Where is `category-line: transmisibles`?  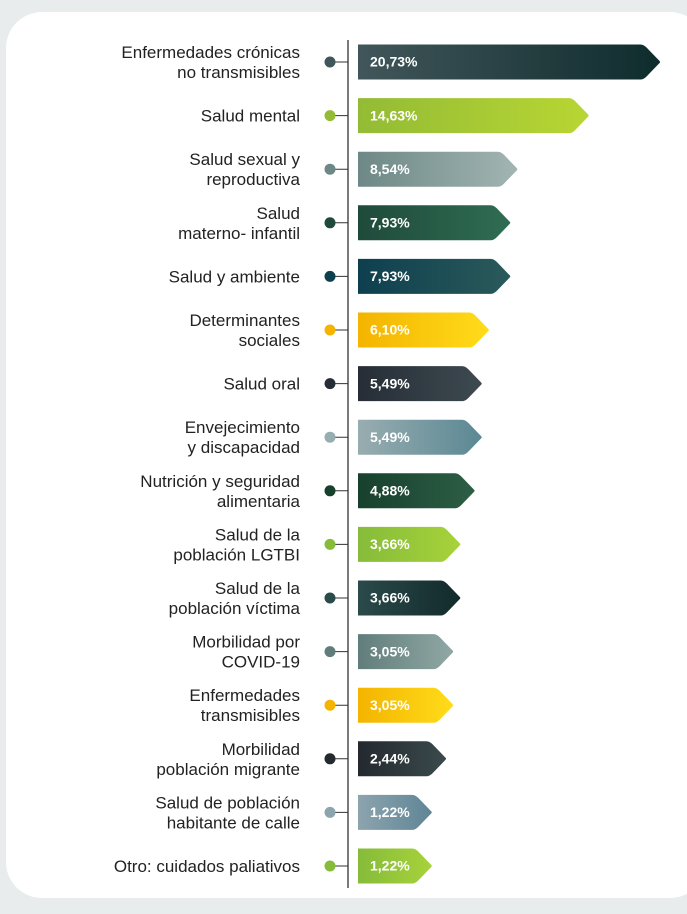 category-line: transmisibles is located at coordinates (250, 715).